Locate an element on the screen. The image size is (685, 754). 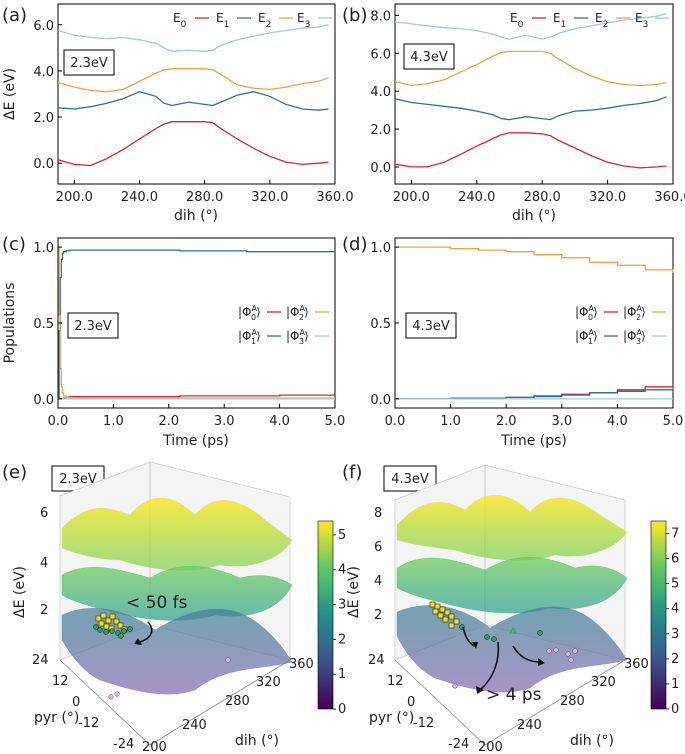
legend-E1-b: E1 is located at coordinates (559, 20).